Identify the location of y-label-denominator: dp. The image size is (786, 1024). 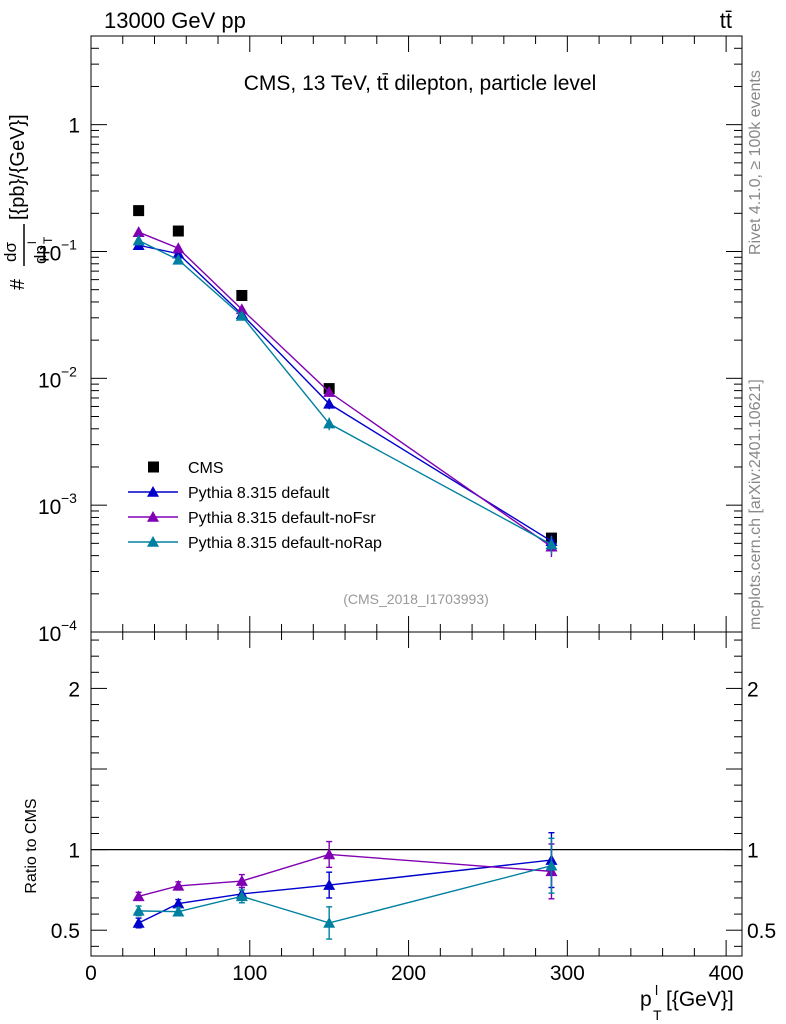
(40, 254).